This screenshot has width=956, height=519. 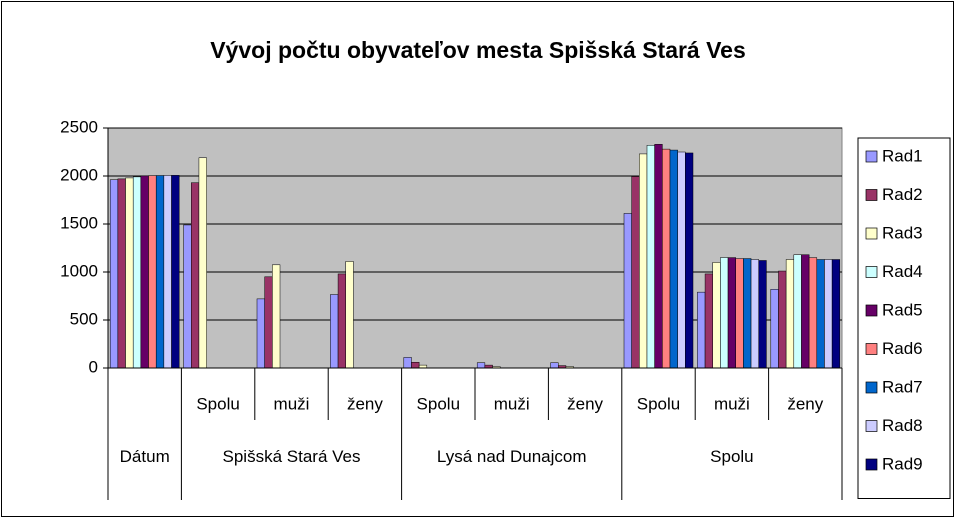 What do you see at coordinates (902, 463) in the screenshot?
I see `legend-label: Rad9` at bounding box center [902, 463].